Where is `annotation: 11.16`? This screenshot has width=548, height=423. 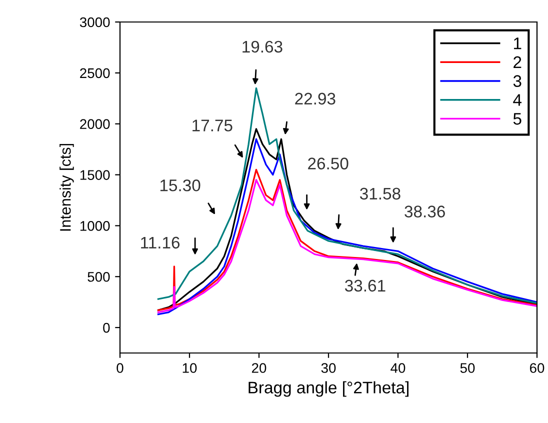 annotation: 11.16 is located at coordinates (160, 242).